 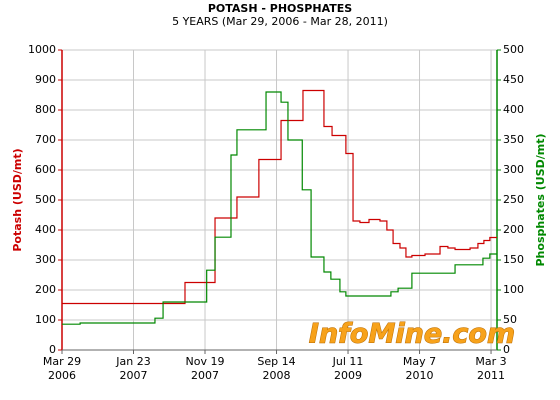 What do you see at coordinates (280, 8) in the screenshot?
I see `chart-title: POTASH - PHOSPHATES` at bounding box center [280, 8].